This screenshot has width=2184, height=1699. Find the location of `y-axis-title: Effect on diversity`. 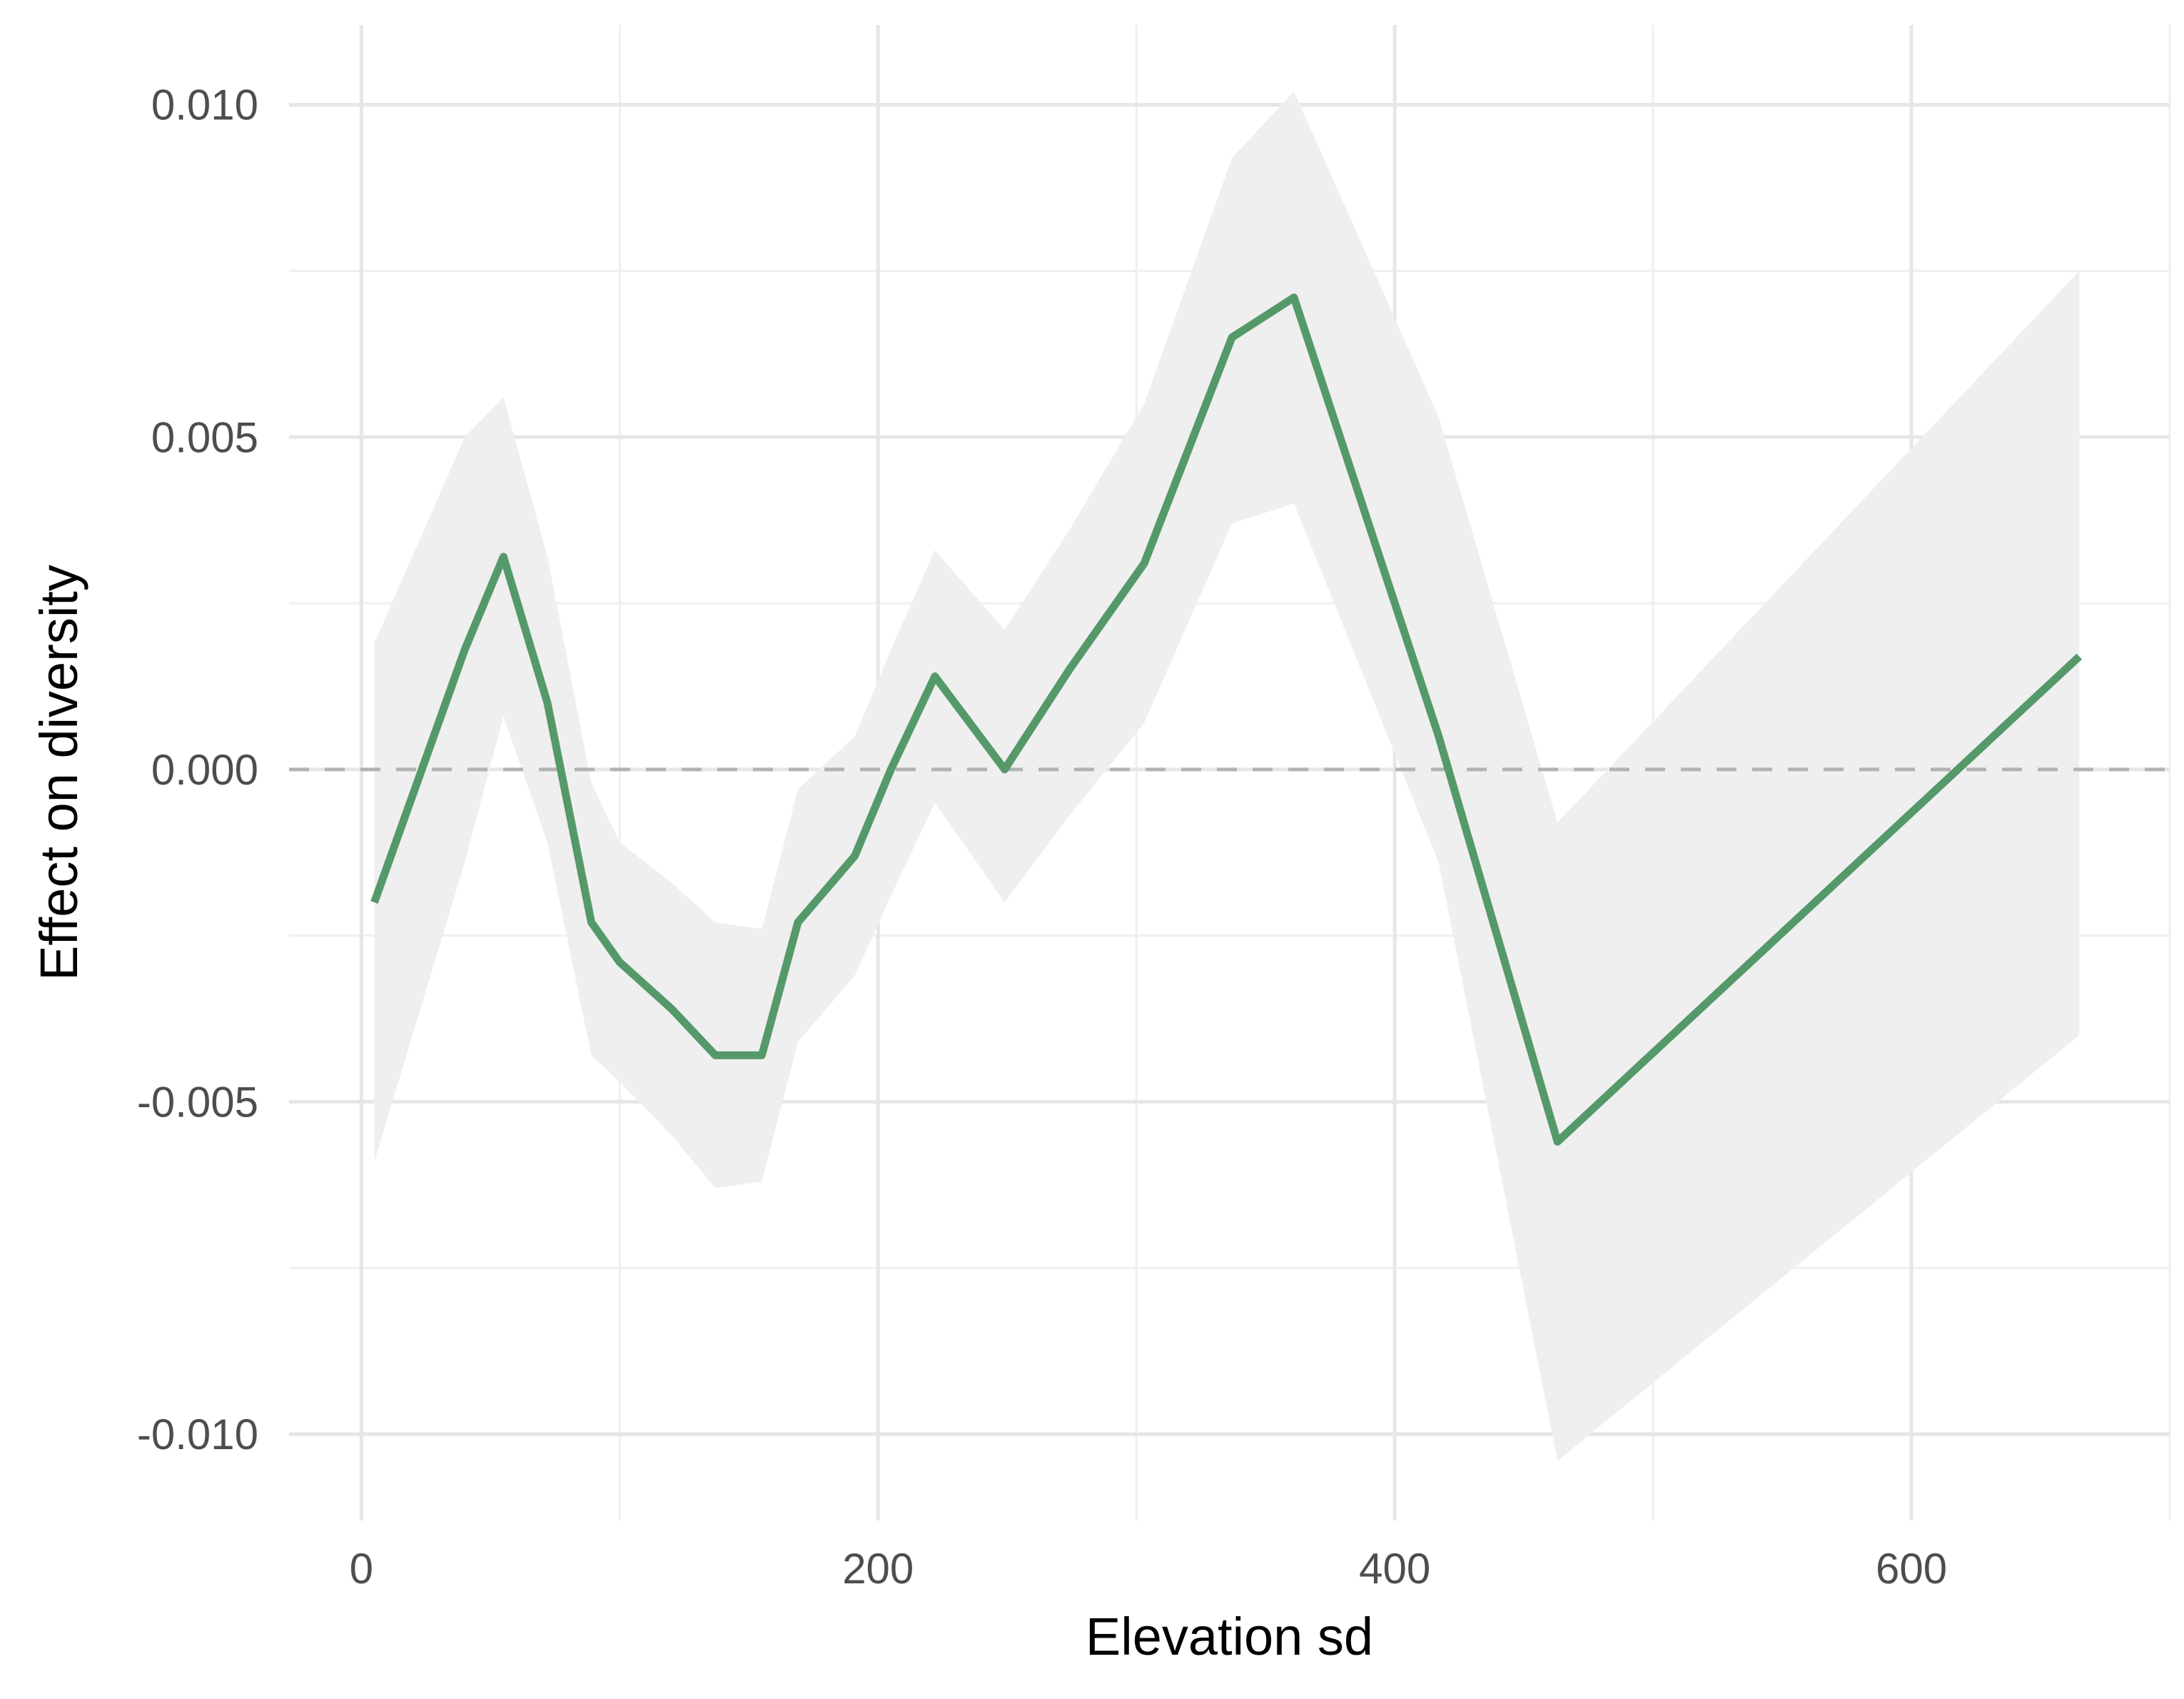

y-axis-title: Effect on diversity is located at coordinates (59, 773).